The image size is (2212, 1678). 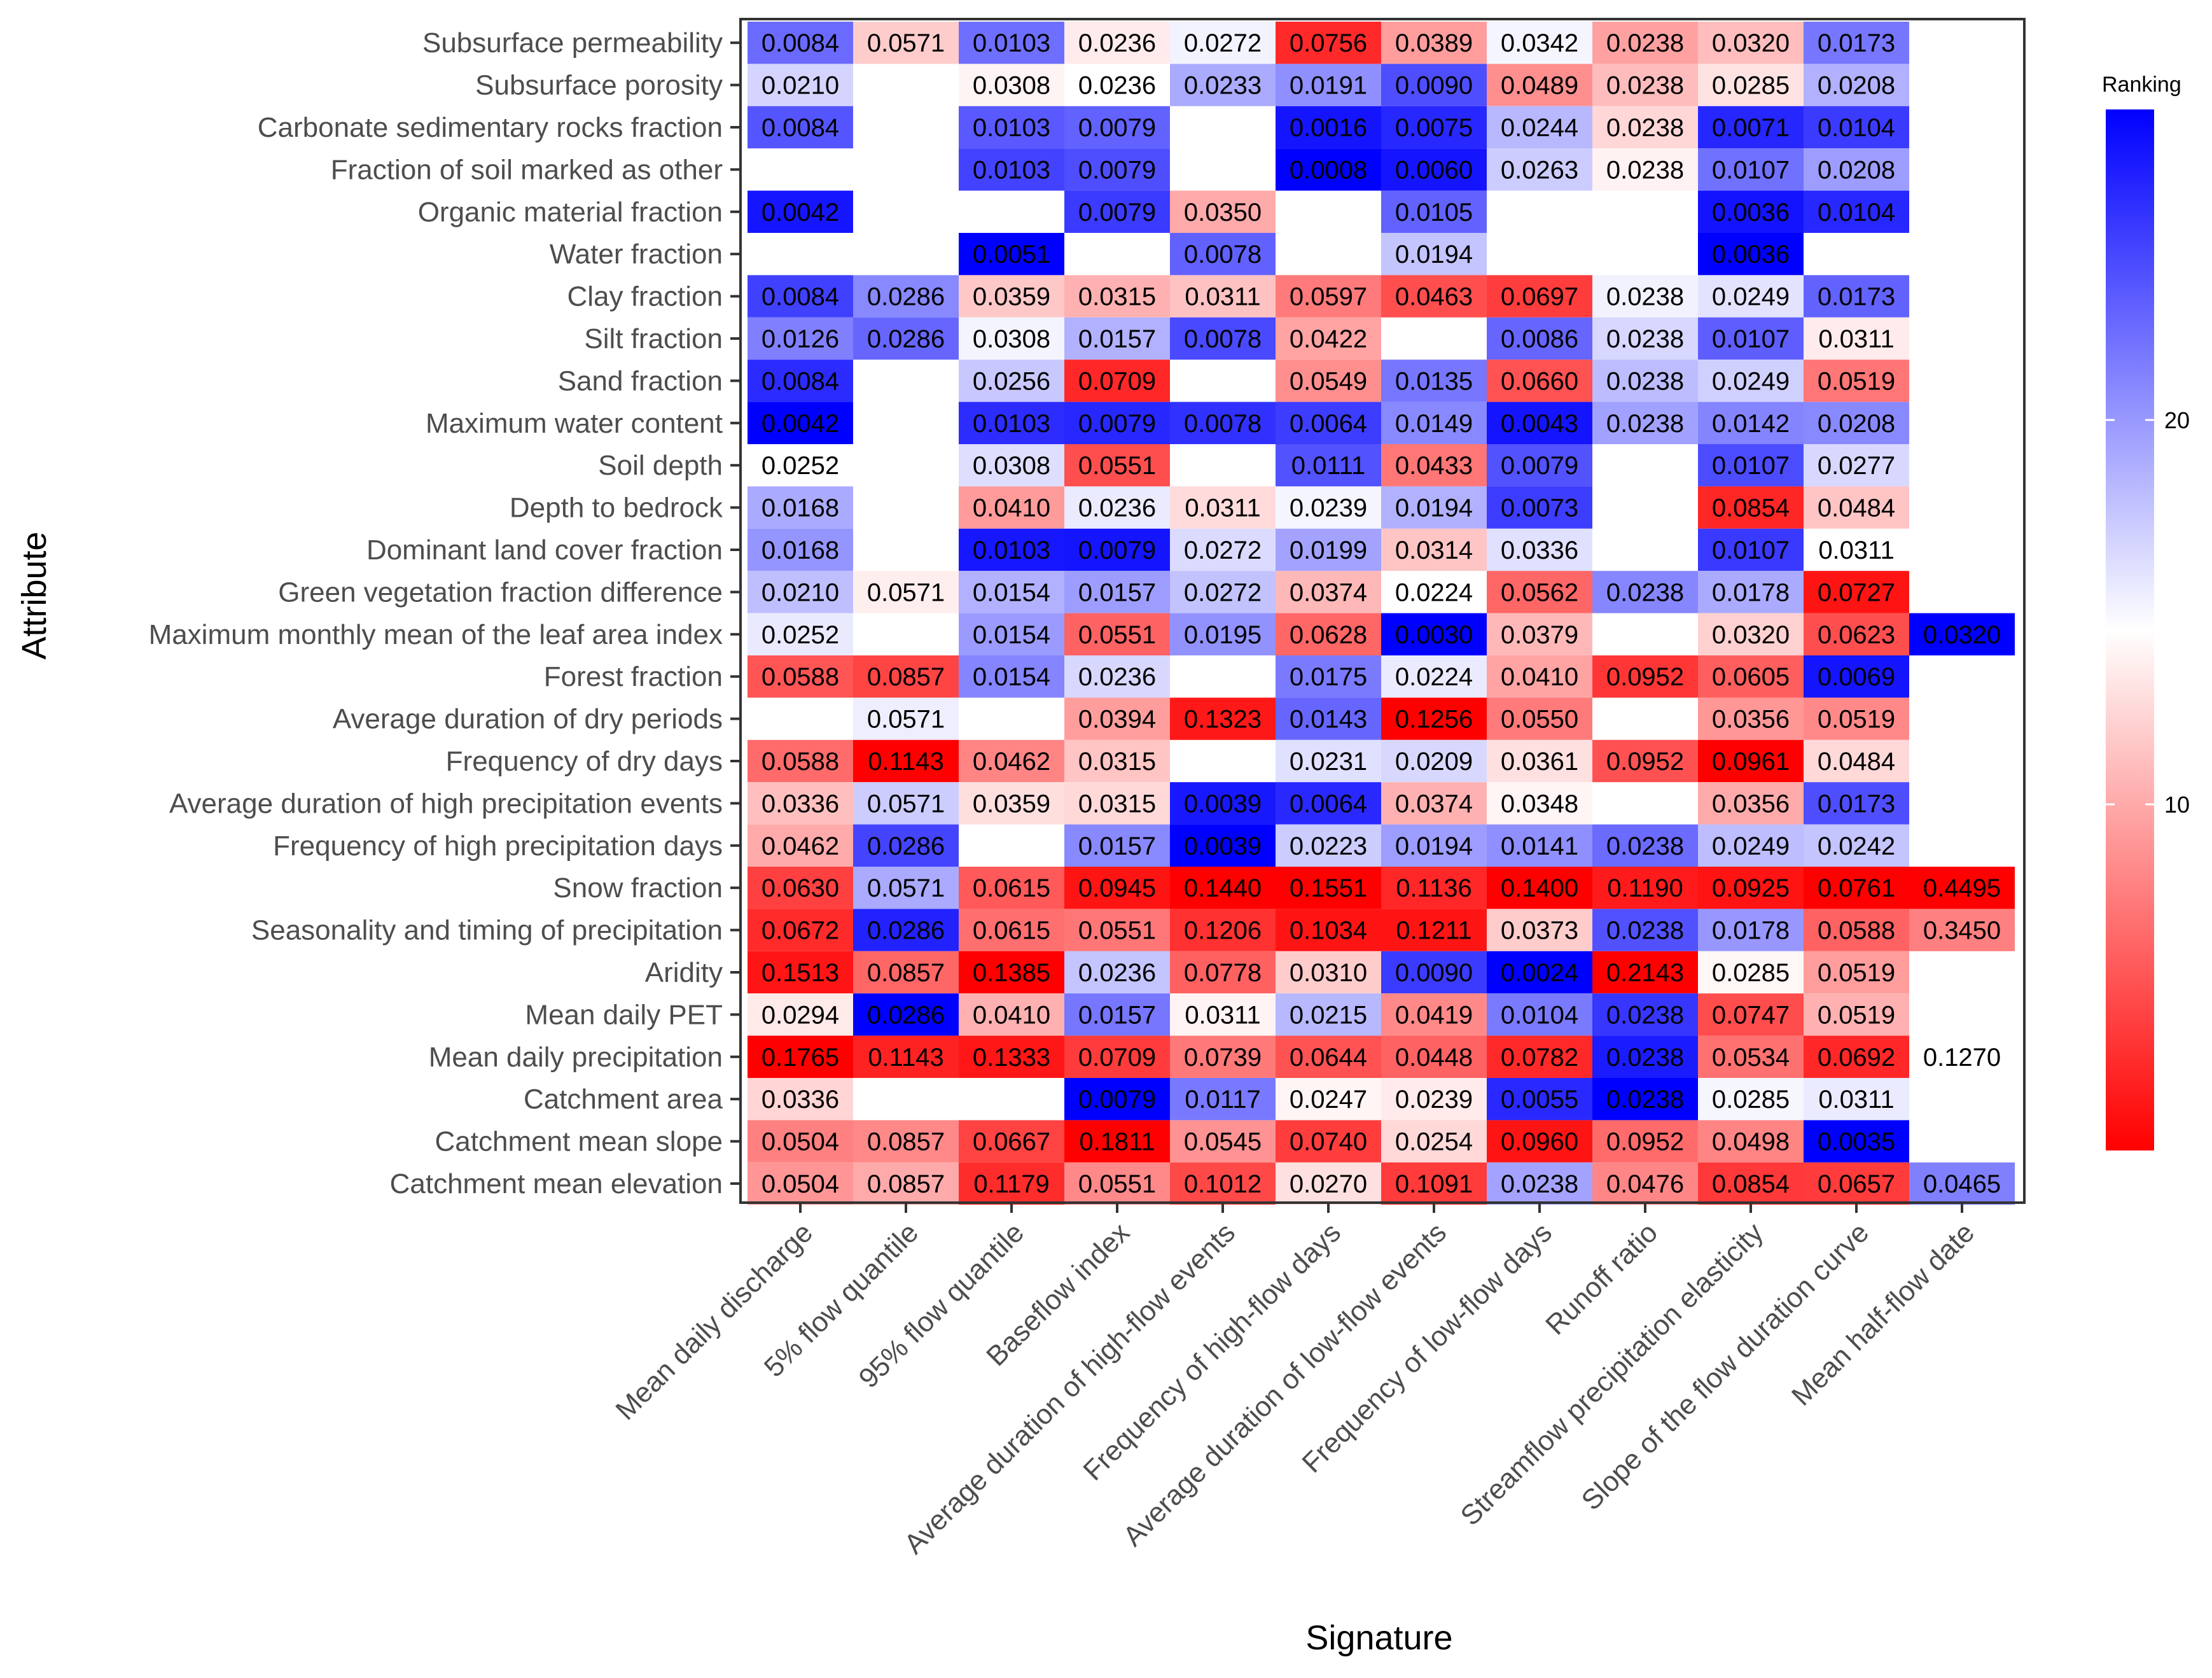 What do you see at coordinates (2130, 629) in the screenshot?
I see `legend-colorbar` at bounding box center [2130, 629].